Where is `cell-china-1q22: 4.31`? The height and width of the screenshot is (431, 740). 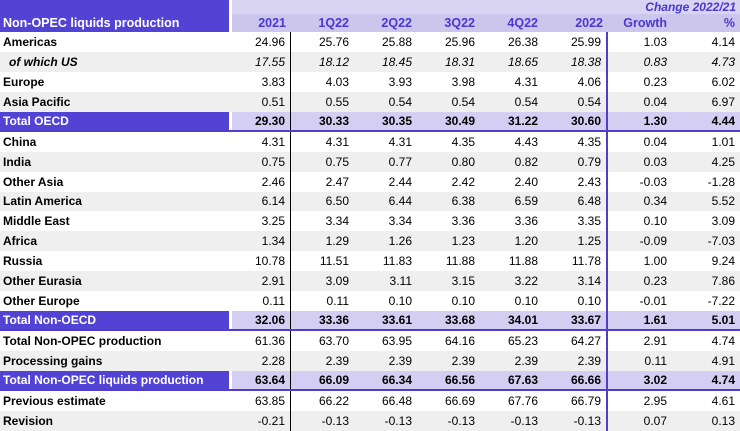 cell-china-1q22: 4.31 is located at coordinates (322, 141).